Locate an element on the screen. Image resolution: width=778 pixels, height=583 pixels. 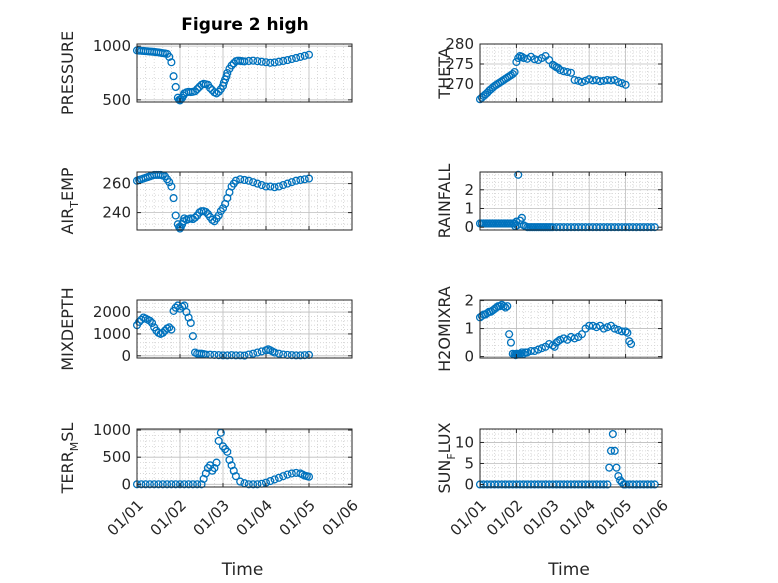
y-axis-label-main: PRESSURE is located at coordinates (67, 73).